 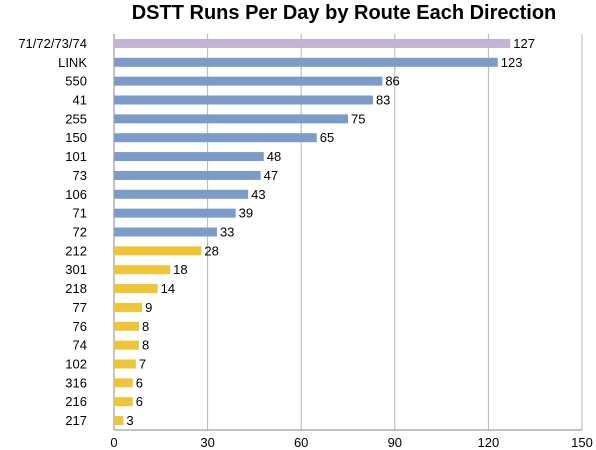 What do you see at coordinates (76, 401) in the screenshot?
I see `y-tick-label: 216` at bounding box center [76, 401].